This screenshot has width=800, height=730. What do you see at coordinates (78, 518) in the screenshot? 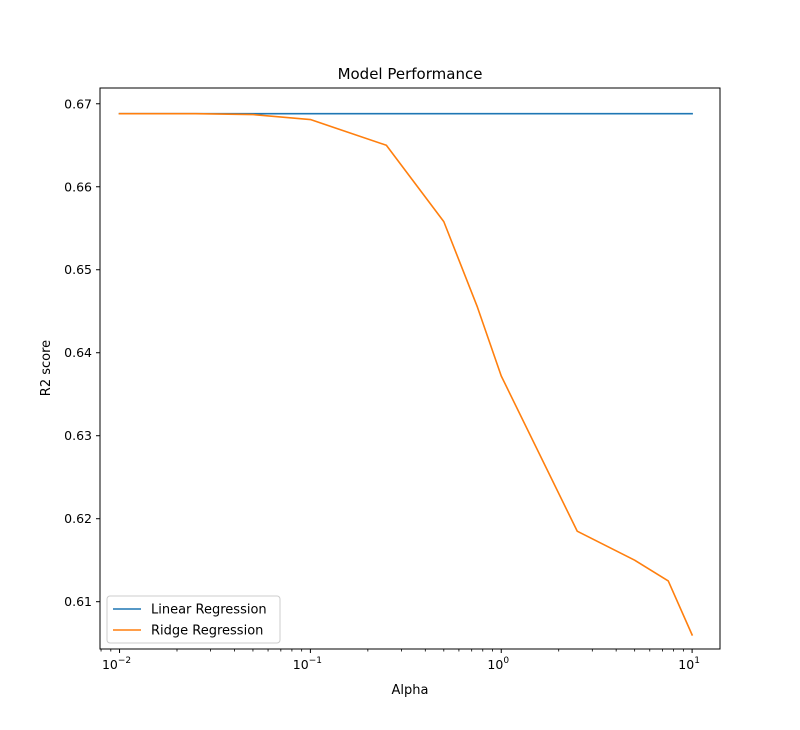
I see `y-tick-label: 0.62` at bounding box center [78, 518].